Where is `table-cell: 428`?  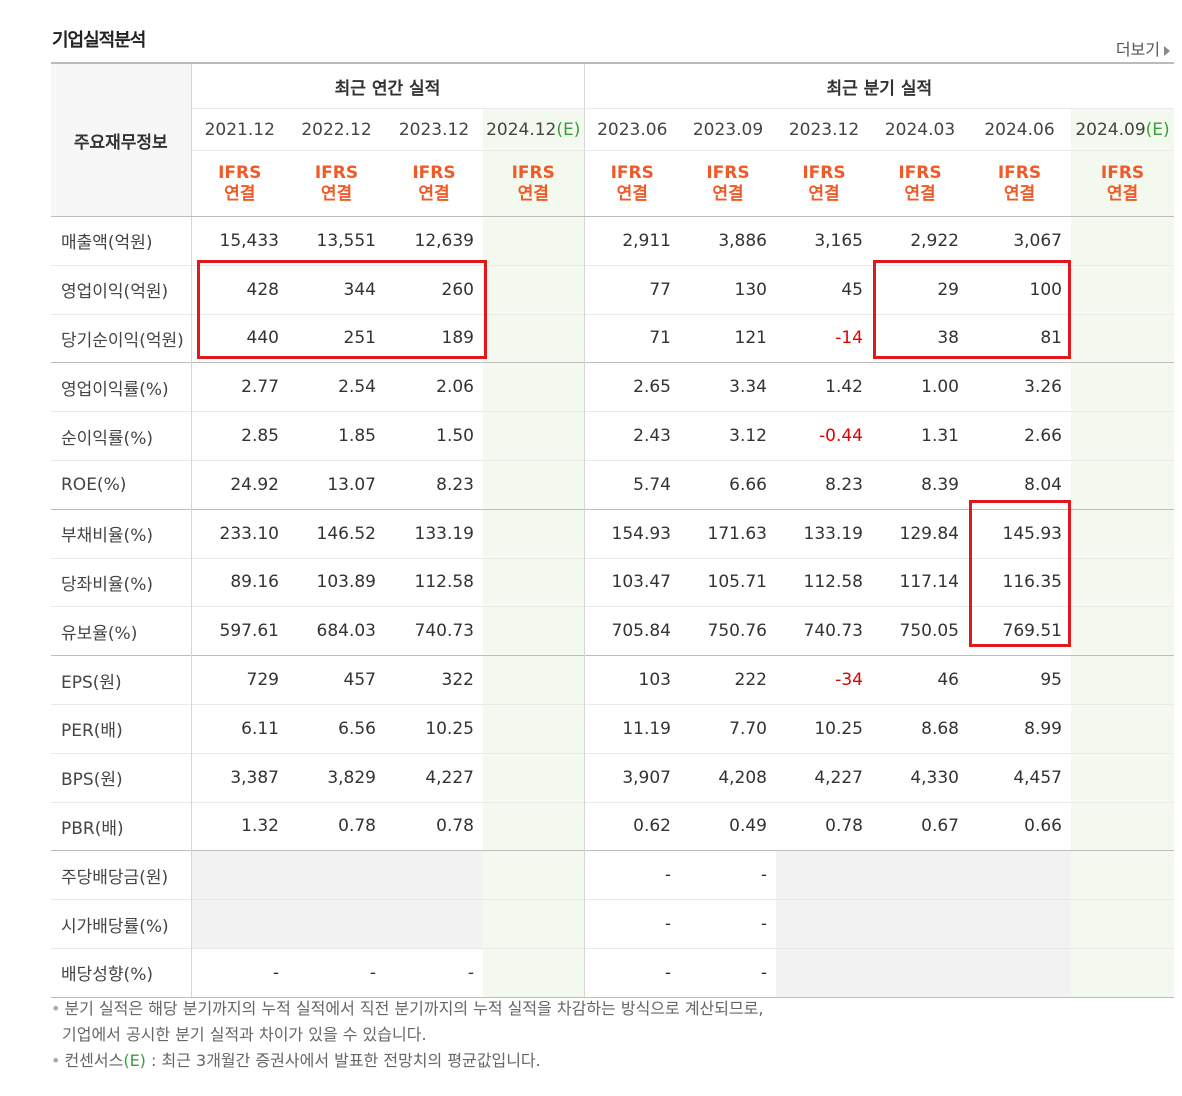 table-cell: 428 is located at coordinates (239, 289).